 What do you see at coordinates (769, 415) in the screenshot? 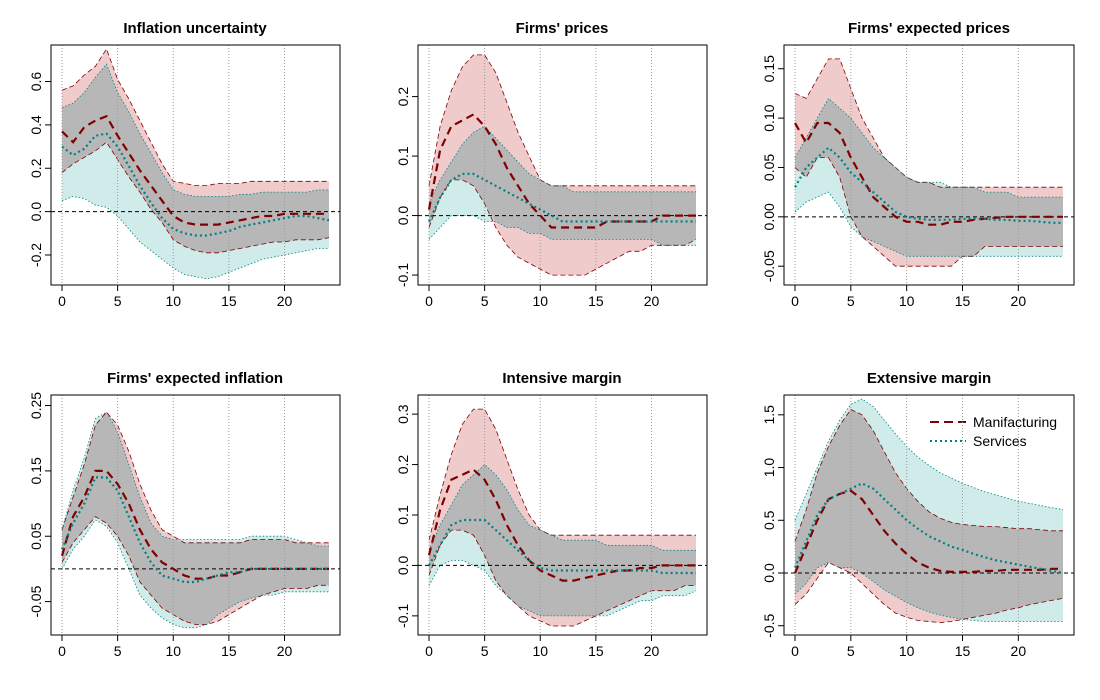
I see `y-tick-label: 1.5` at bounding box center [769, 415].